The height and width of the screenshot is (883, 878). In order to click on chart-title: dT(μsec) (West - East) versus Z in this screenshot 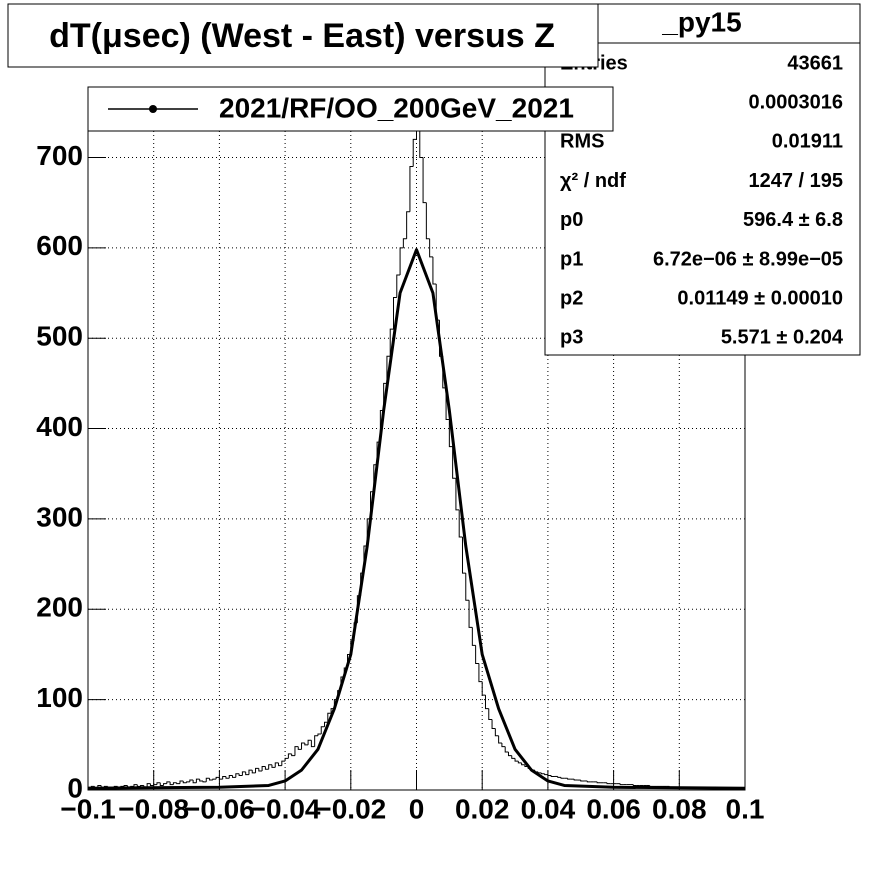, I will do `click(302, 36)`.